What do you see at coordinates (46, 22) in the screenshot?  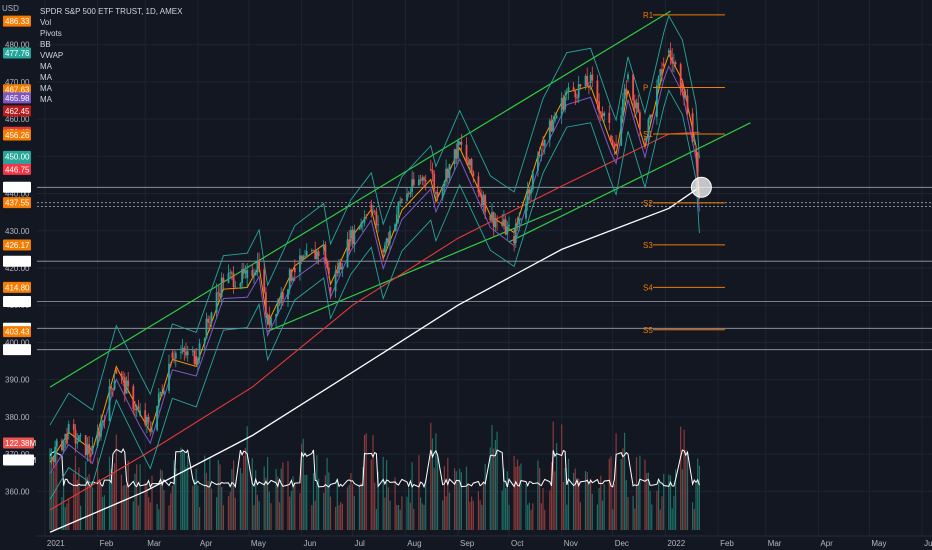 I see `indicator-vol: Vol` at bounding box center [46, 22].